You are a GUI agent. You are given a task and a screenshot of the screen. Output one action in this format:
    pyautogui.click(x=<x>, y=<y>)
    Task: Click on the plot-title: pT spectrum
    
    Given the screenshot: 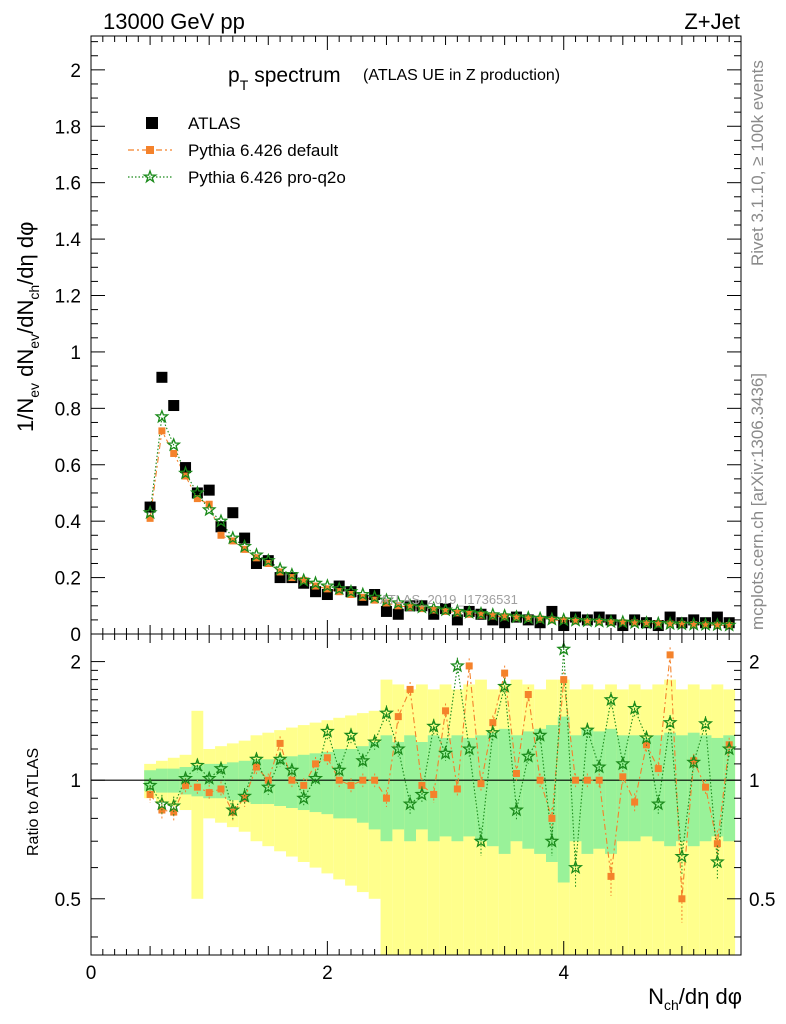 What is the action you would take?
    pyautogui.click(x=284, y=78)
    